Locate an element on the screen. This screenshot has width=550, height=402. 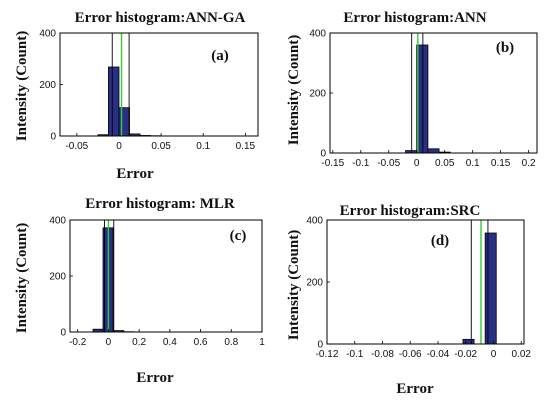
x-tick-label: 0.8 is located at coordinates (231, 342).